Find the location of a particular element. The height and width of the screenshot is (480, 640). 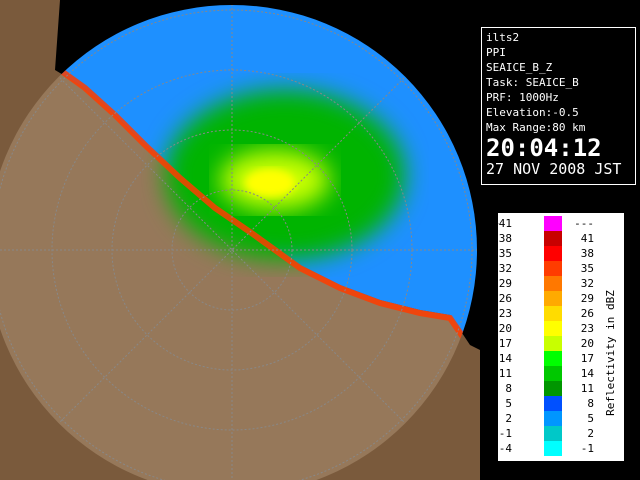

info-line: PRF: 1000Hz is located at coordinates (522, 97).